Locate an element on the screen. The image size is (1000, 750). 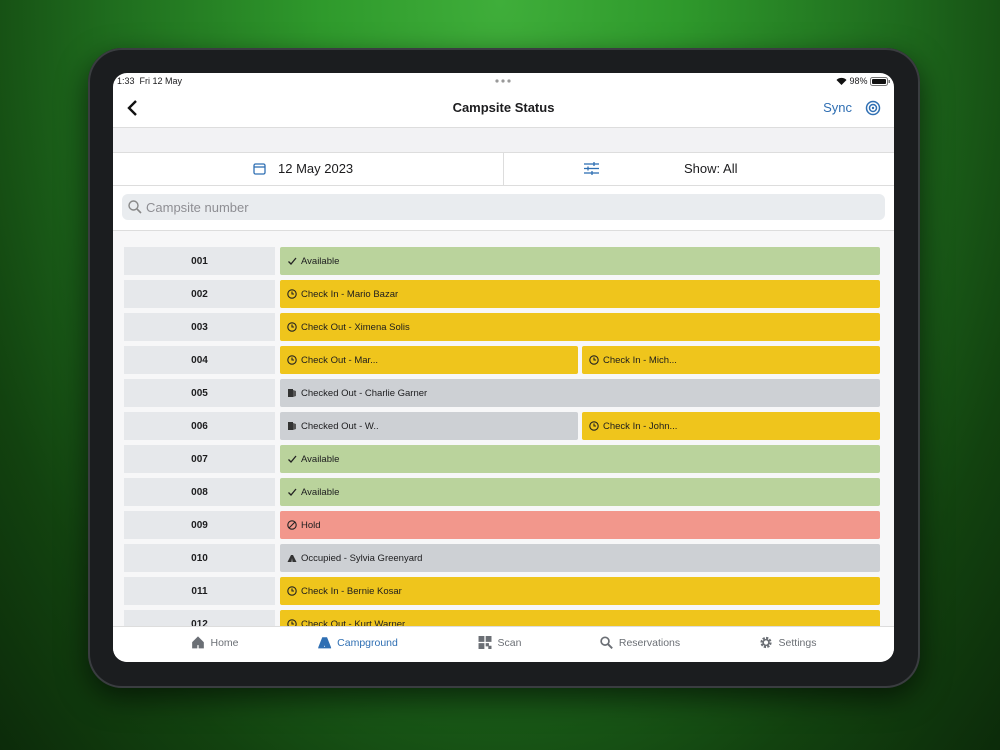
tab: Reservations is located at coordinates (640, 642).